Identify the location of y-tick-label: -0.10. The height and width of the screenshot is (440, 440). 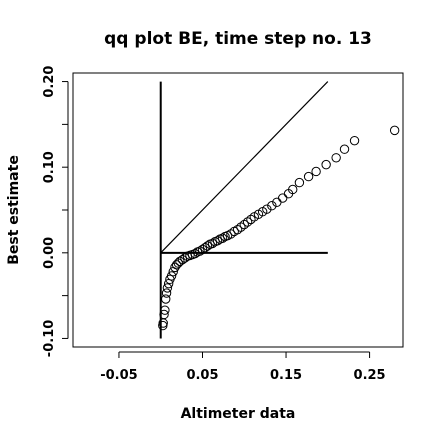
(49, 338).